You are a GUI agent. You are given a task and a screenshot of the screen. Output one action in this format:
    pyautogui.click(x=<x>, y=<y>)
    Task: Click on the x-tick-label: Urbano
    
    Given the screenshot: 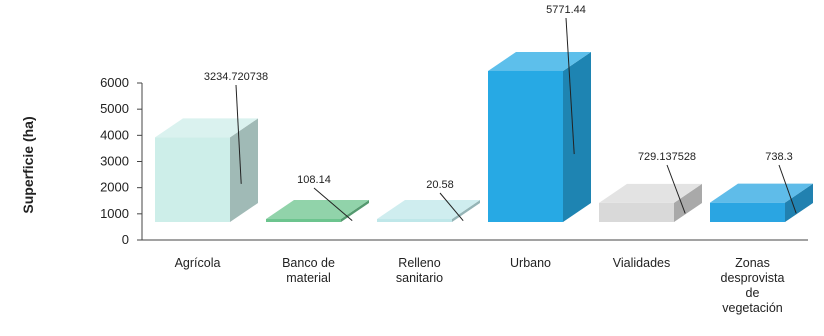 What is the action you would take?
    pyautogui.click(x=530, y=263)
    